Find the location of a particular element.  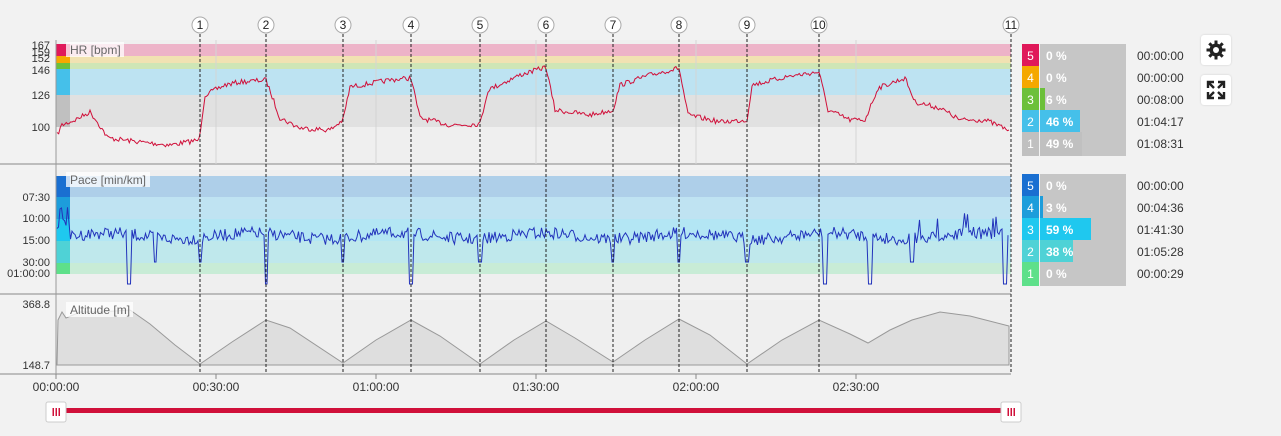

range-track is located at coordinates (533, 410).